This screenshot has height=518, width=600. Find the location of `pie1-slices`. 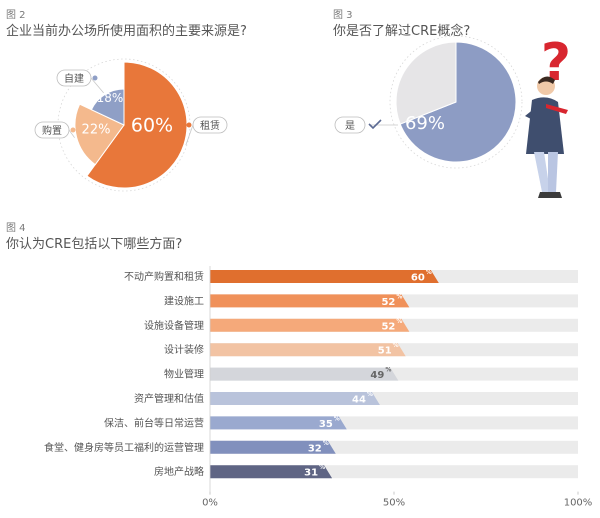

pie1-slices is located at coordinates (131, 125).